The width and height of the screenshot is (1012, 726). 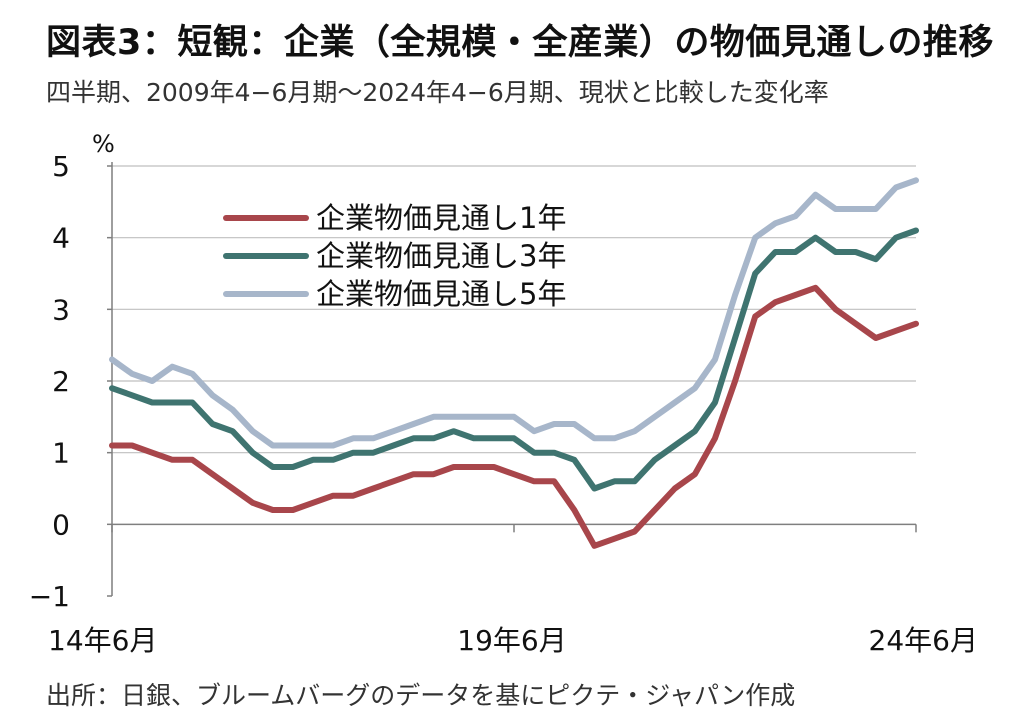 What do you see at coordinates (437, 92) in the screenshot?
I see `chart-subtitle: 四半期、2009年4−6月期〜2024年4−6月期、現状と比較した変化率` at bounding box center [437, 92].